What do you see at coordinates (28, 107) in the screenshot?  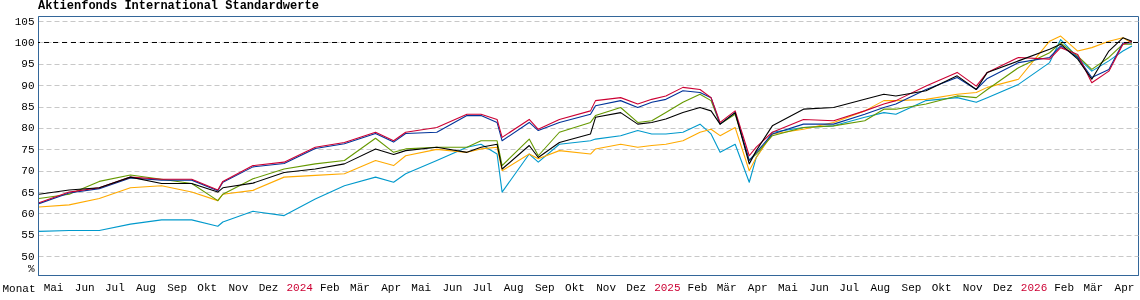 I see `y-tick-label: 85` at bounding box center [28, 107].